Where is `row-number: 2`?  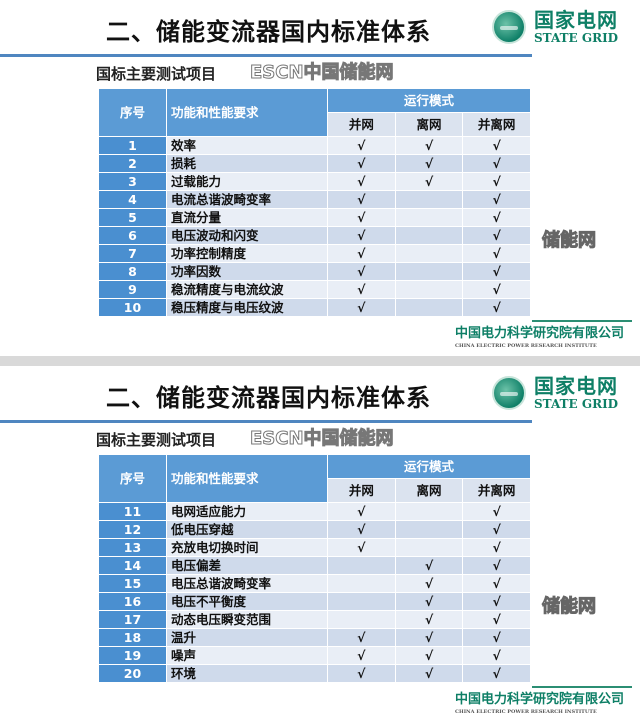 row-number: 2 is located at coordinates (132, 163).